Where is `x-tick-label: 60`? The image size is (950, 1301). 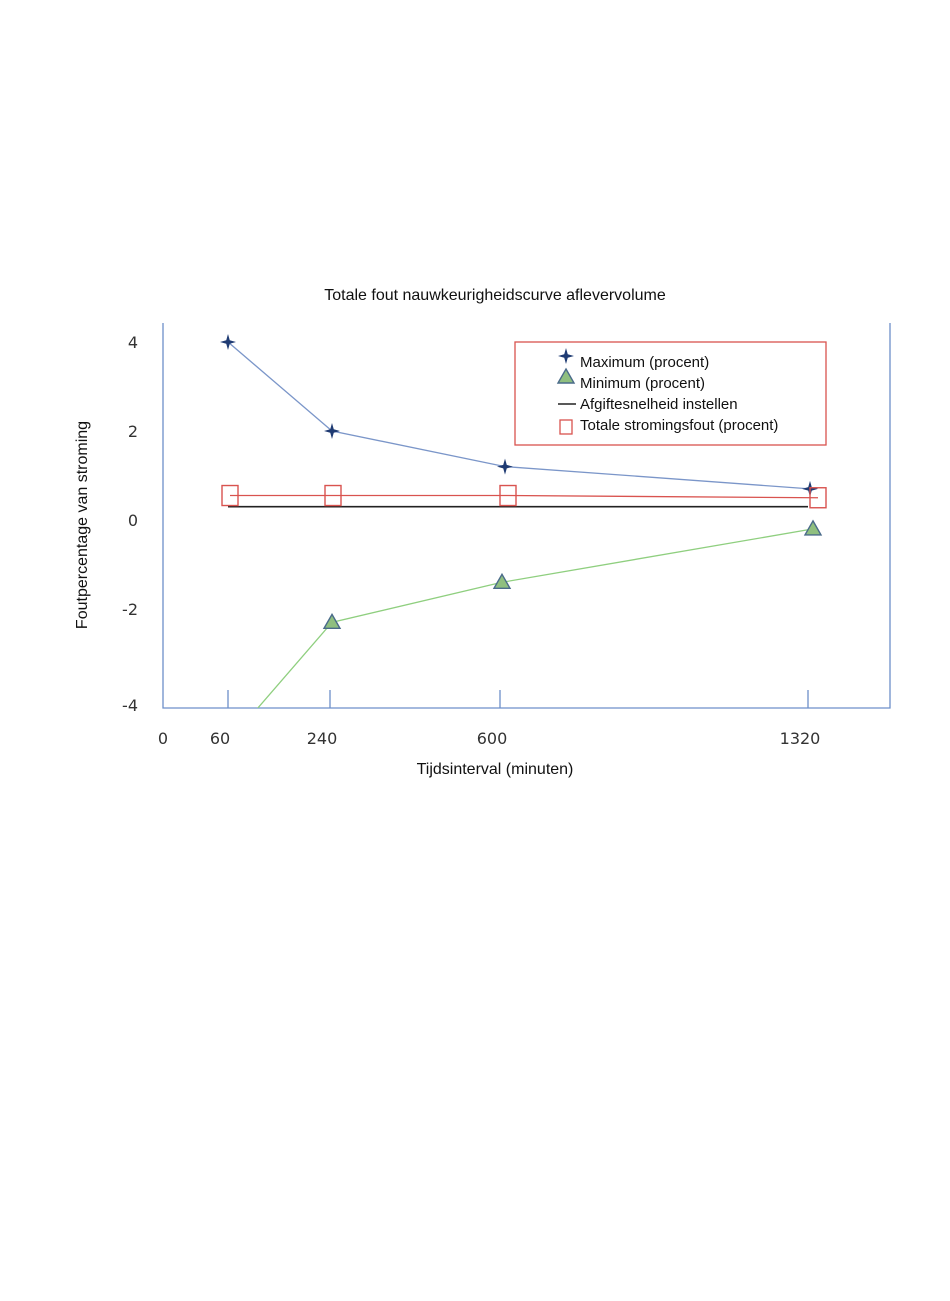 x-tick-label: 60 is located at coordinates (220, 738).